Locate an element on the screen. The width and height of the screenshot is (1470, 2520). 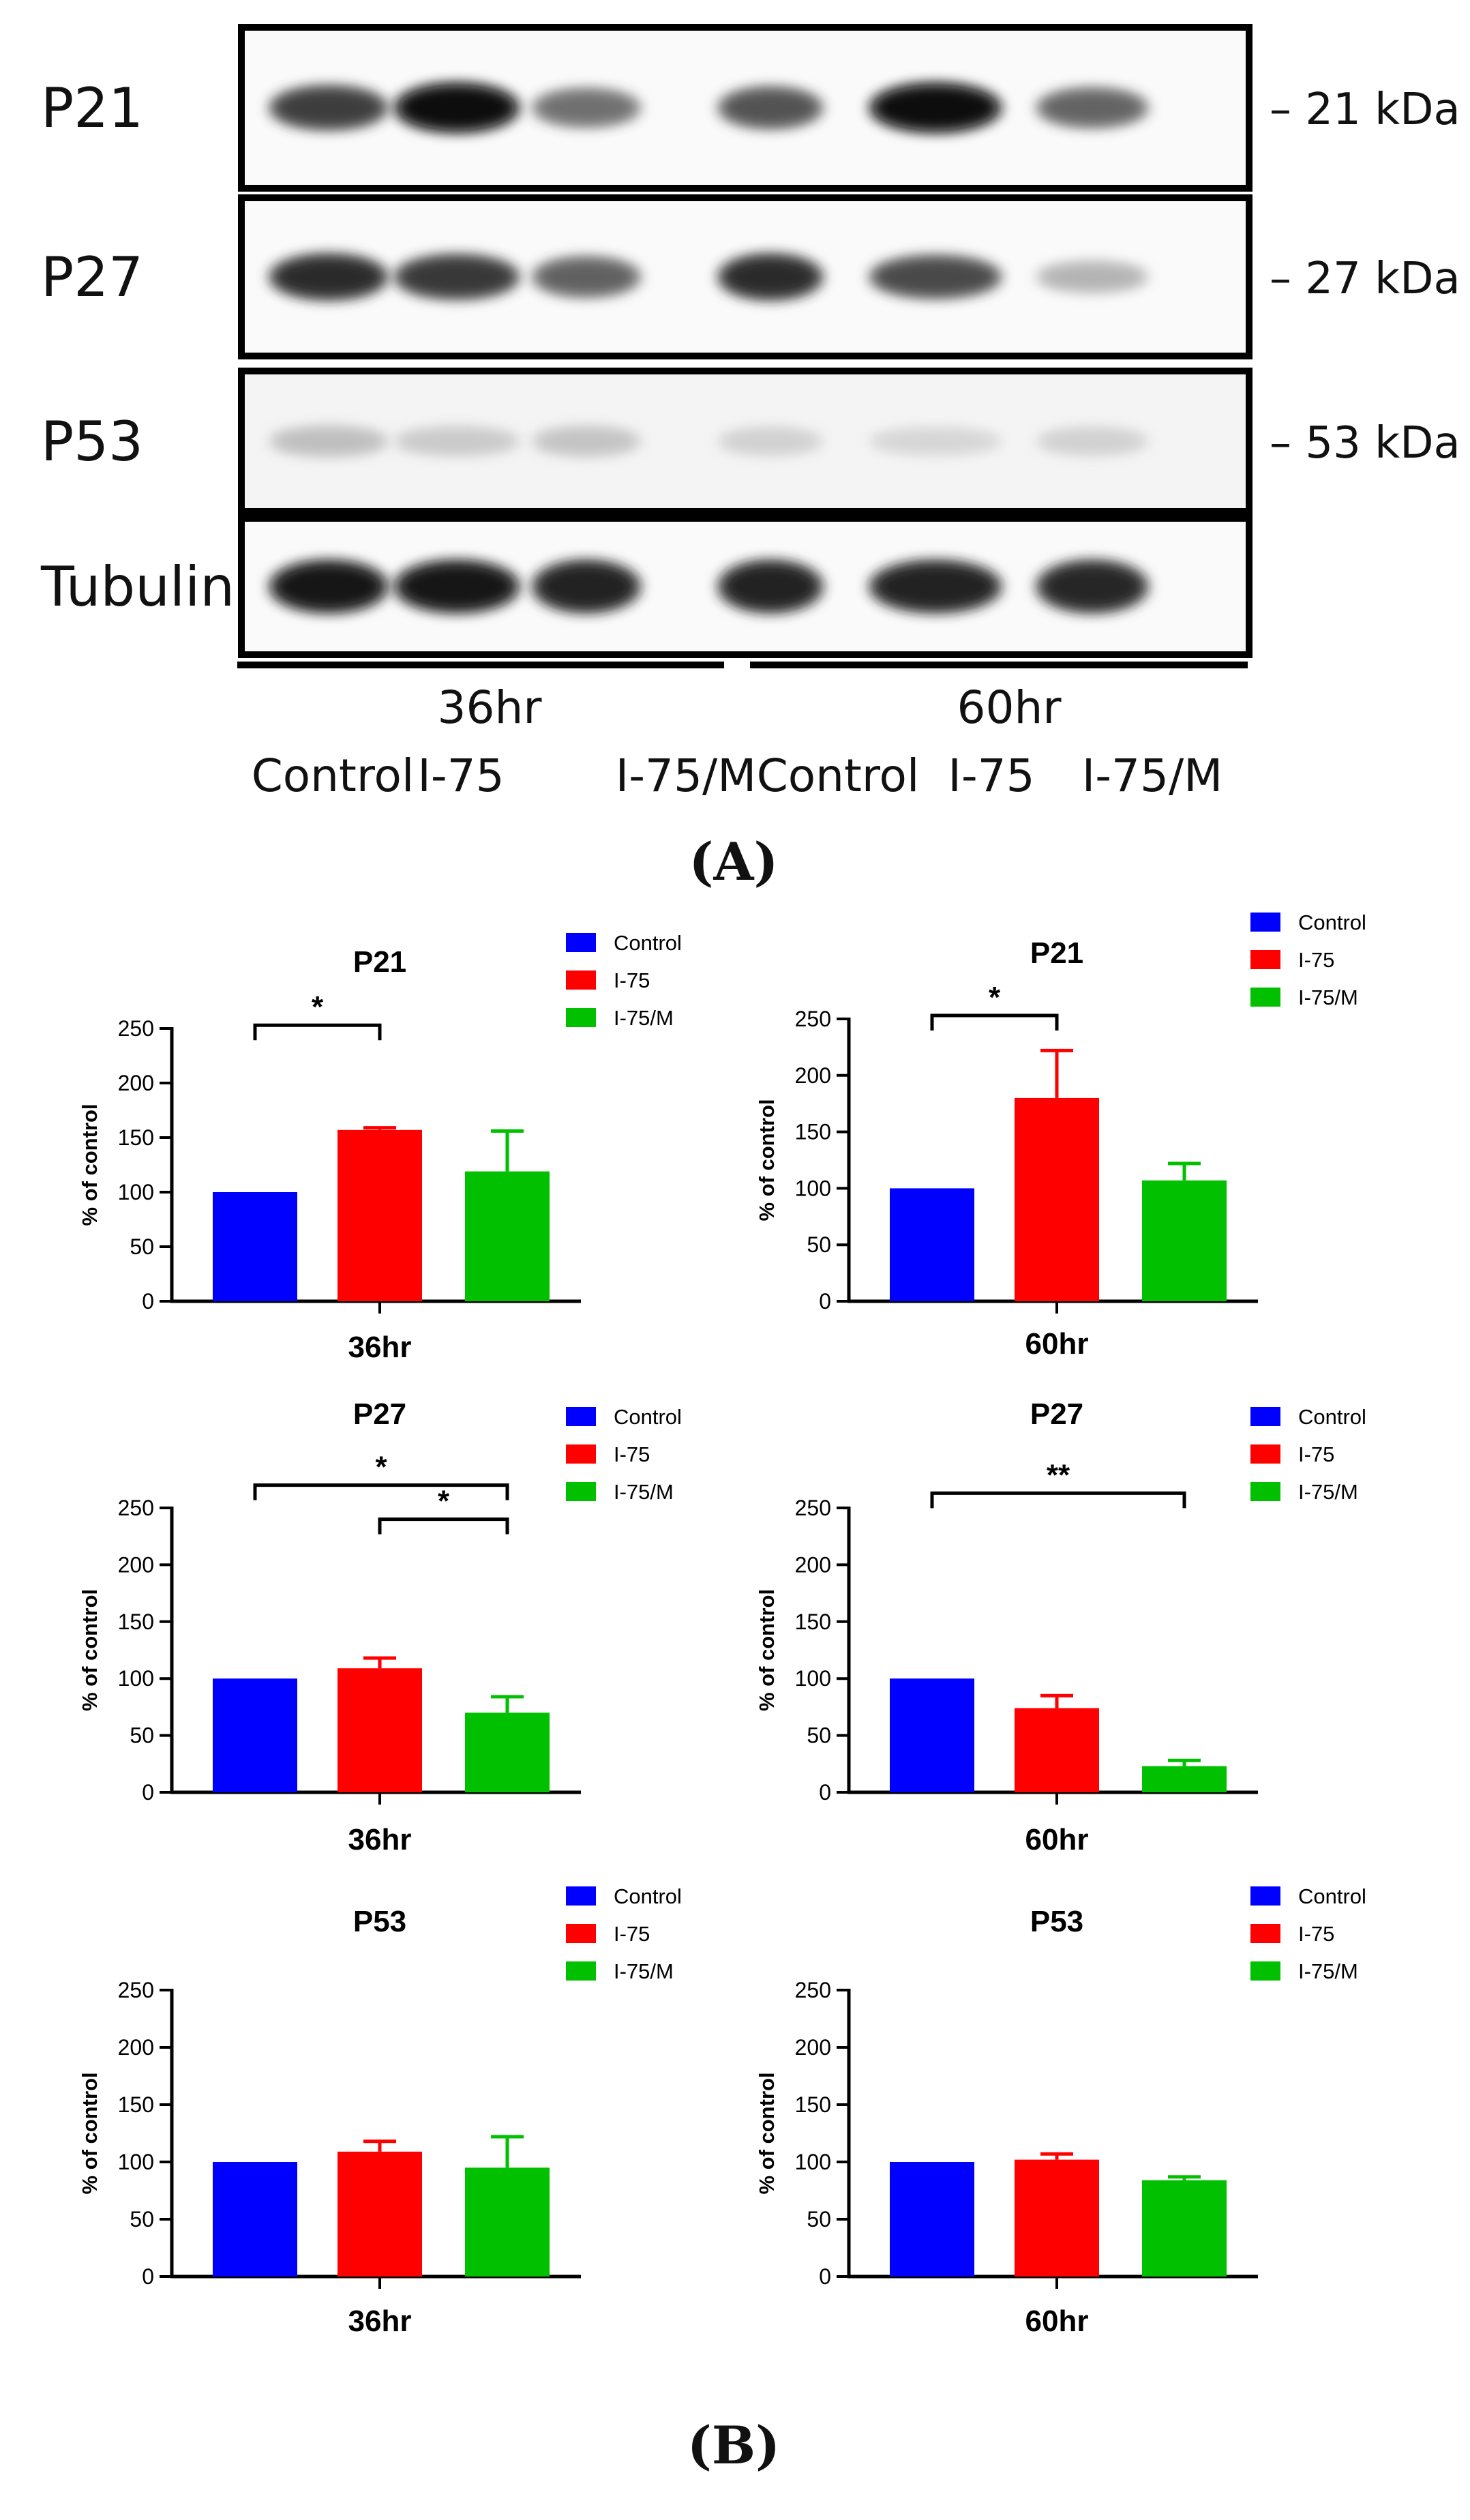
panel-label-b: (B) is located at coordinates (733, 2445).